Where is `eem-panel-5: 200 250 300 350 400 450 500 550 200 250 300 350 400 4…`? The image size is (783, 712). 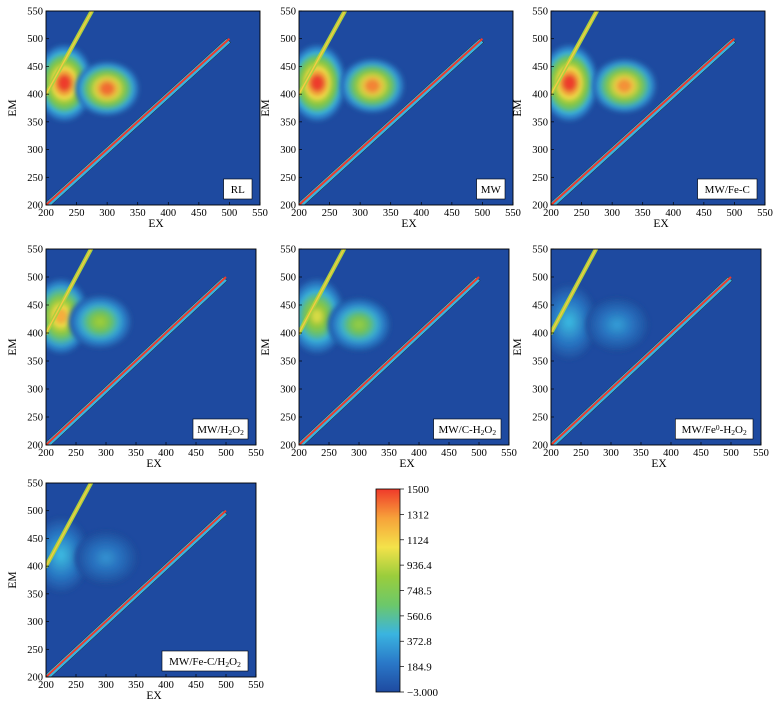
eem-panel-5: 200 250 300 350 400 450 500 550 200 250 300 350 400 4… is located at coordinates (388, 358).